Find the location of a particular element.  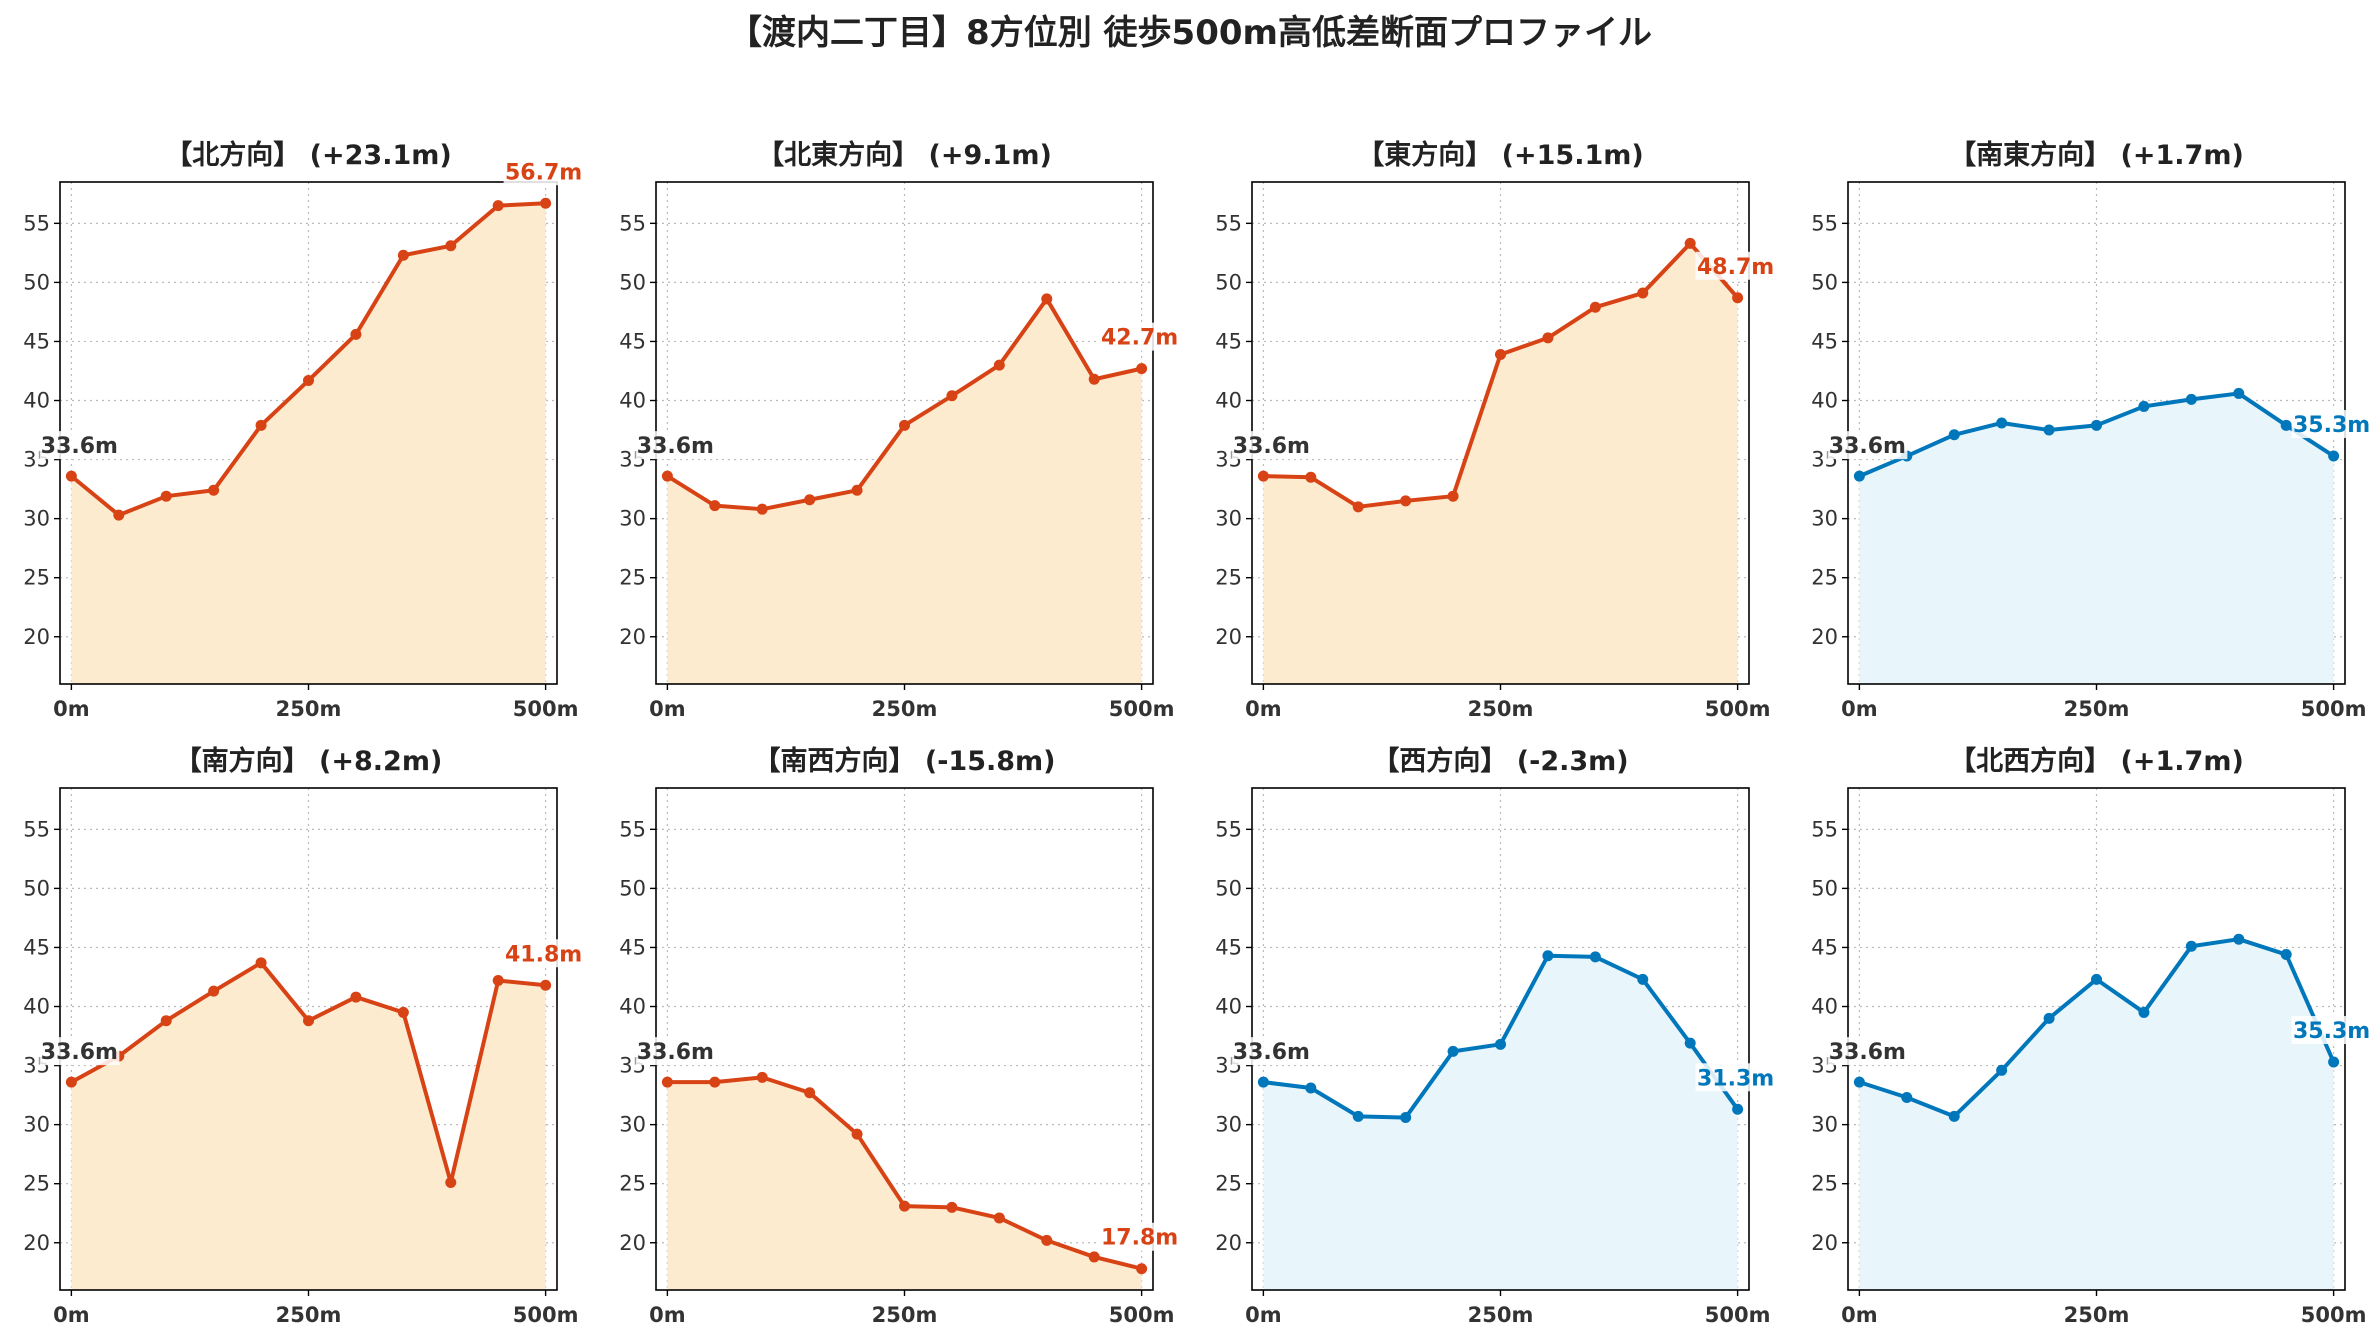

chart-title: 【東方向】 (+15.1m) is located at coordinates (1500, 155).